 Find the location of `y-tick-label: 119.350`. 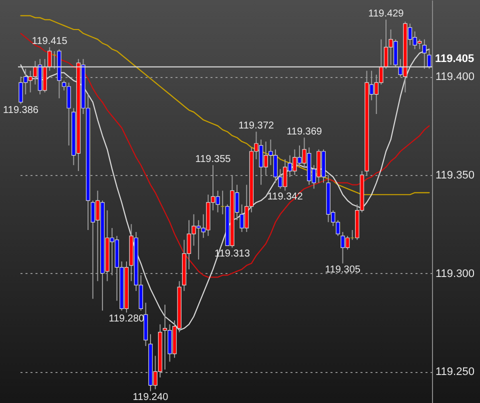

y-tick-label: 119.350 is located at coordinates (455, 175).